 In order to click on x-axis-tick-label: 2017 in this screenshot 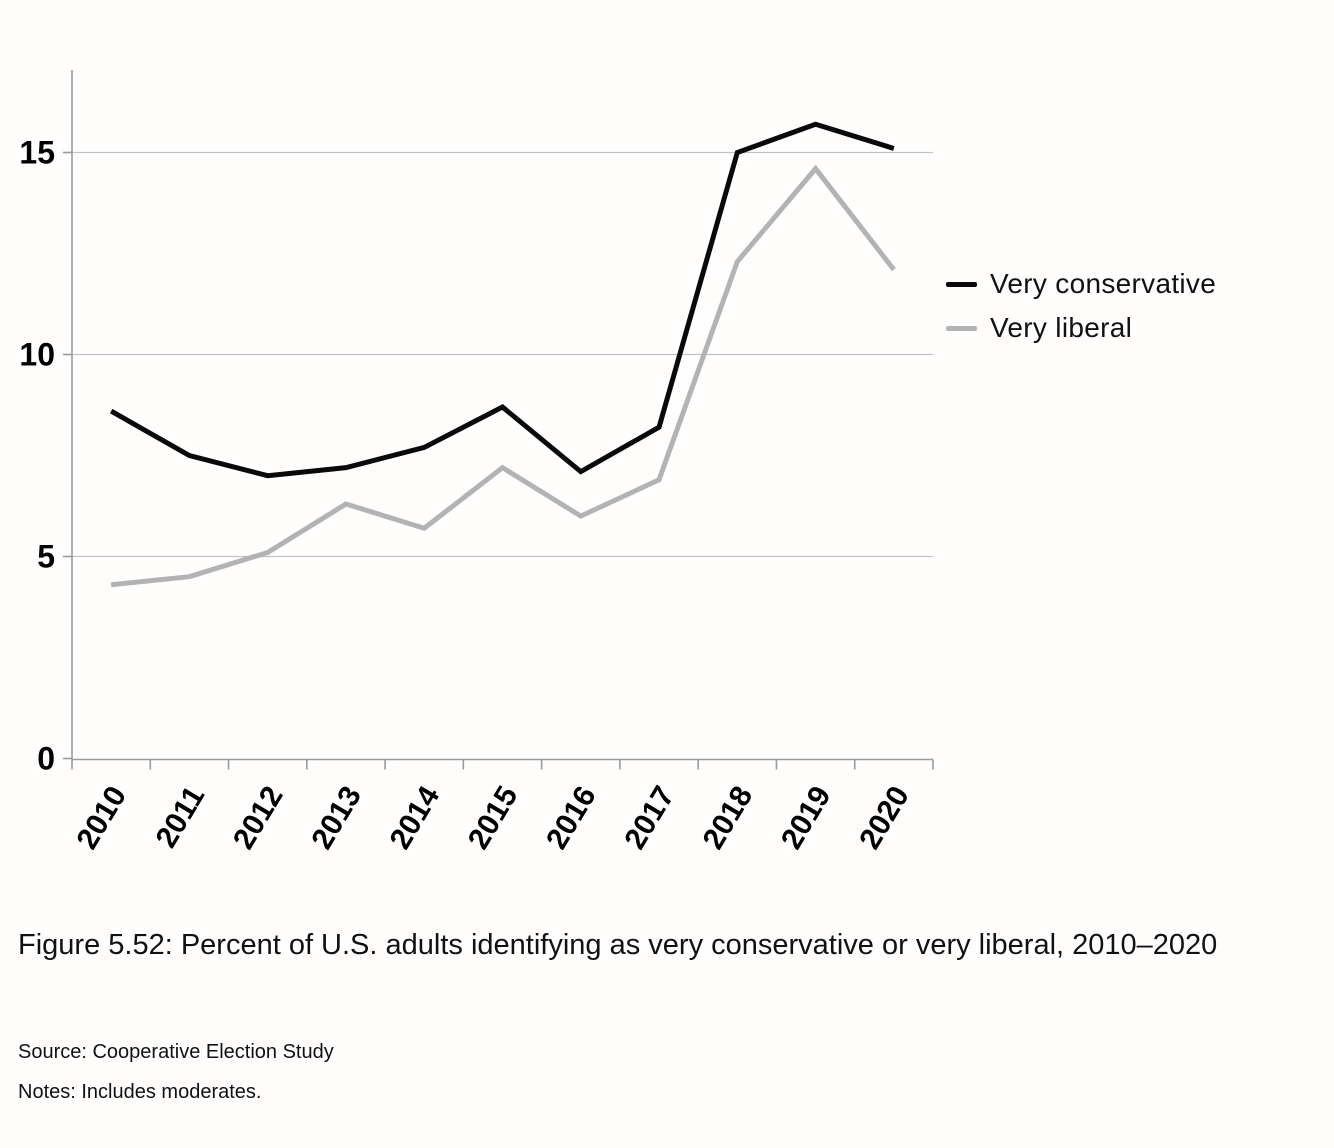, I will do `click(649, 818)`.